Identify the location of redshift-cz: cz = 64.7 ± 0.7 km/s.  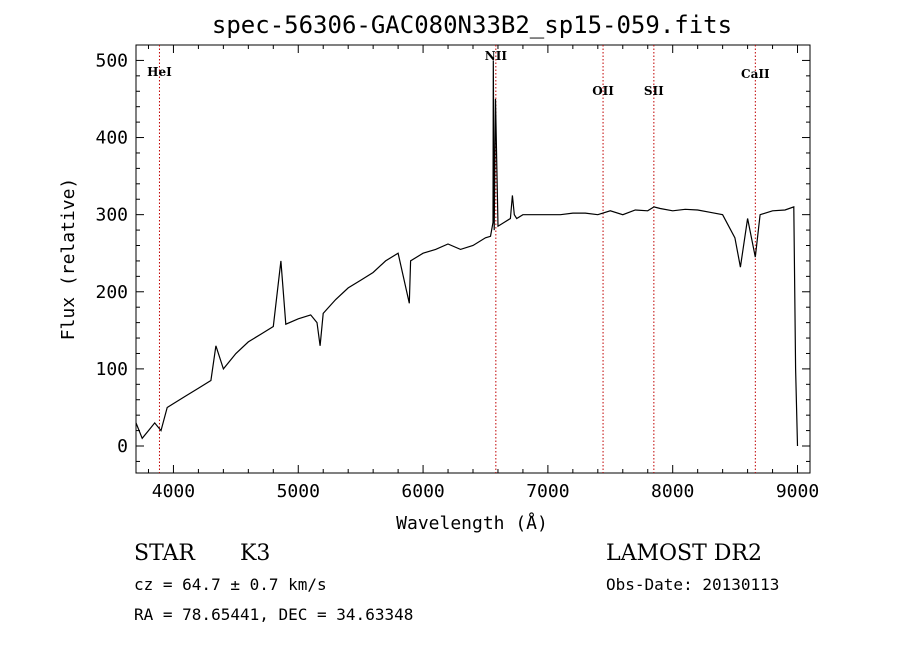
(230, 584).